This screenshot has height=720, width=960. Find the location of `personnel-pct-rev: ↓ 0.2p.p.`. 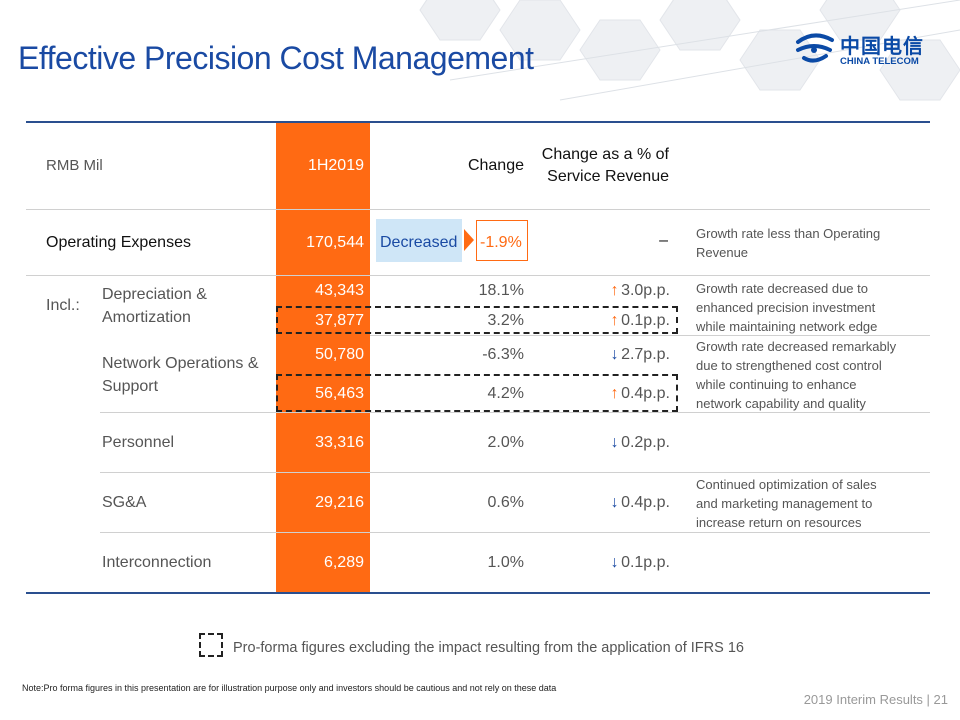

personnel-pct-rev: ↓ 0.2p.p. is located at coordinates (615, 443).